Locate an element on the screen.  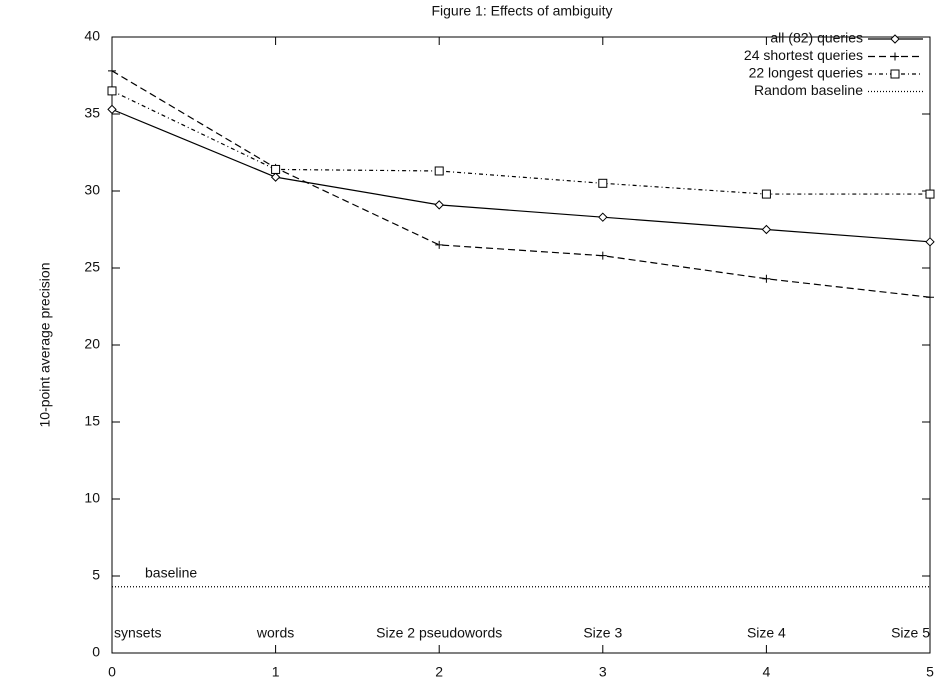
legend-label: 22 longest queries is located at coordinates (806, 73).